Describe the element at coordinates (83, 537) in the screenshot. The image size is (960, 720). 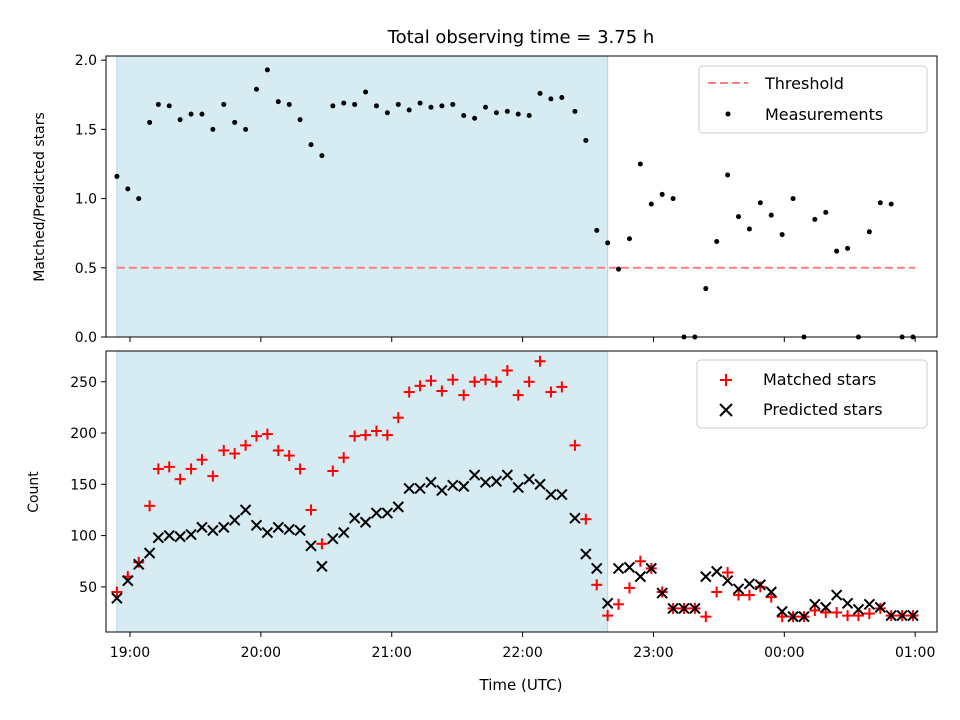
I see `bottom-y-tick-label: 100` at that location.